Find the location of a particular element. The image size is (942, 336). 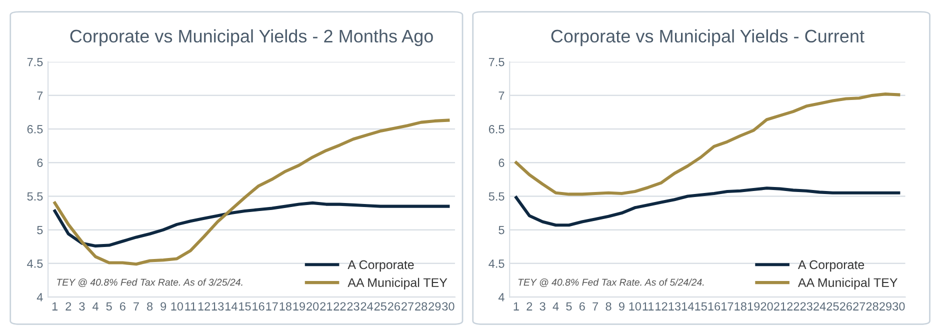

chart-title: Corporate vs Municipal Yields - 2 Months Ago is located at coordinates (251, 37).